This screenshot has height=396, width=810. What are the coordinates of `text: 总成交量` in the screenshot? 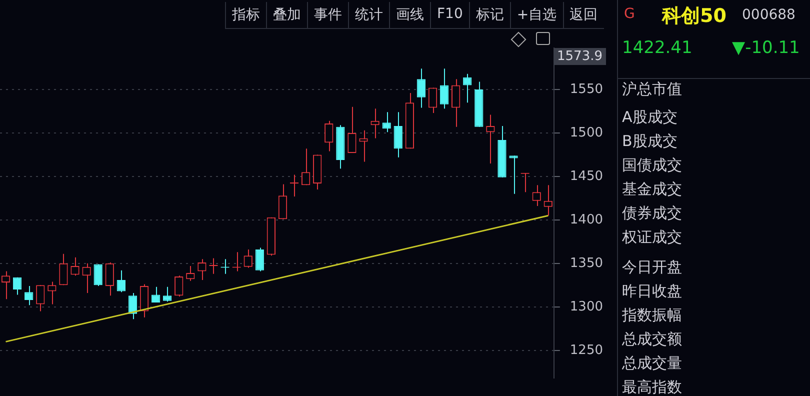 It's located at (652, 363).